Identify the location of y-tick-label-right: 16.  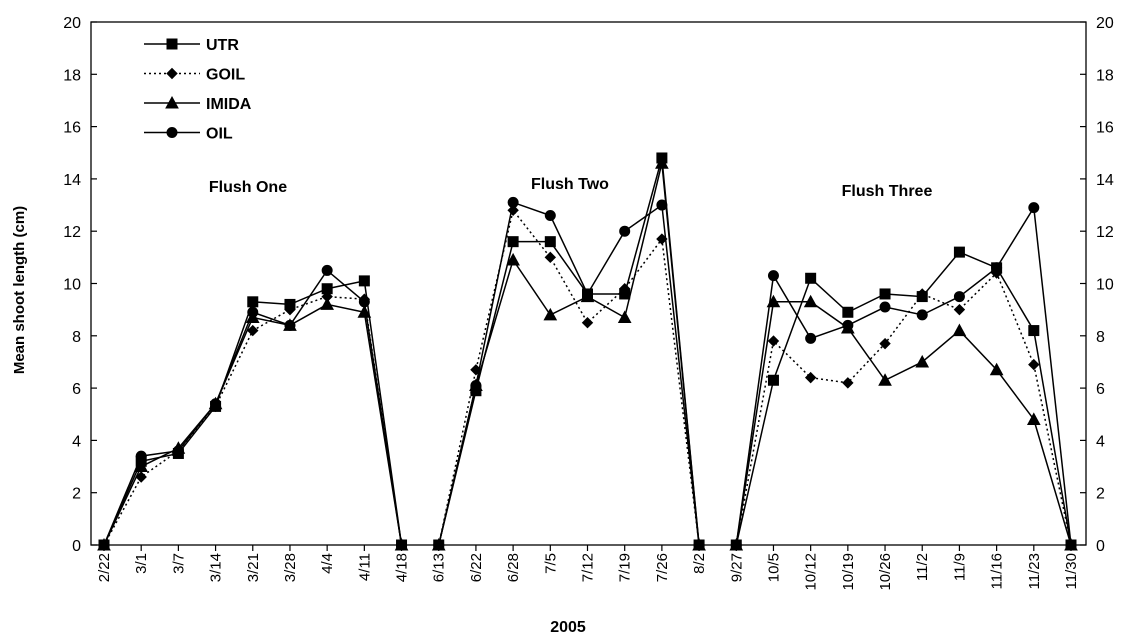
(1105, 128).